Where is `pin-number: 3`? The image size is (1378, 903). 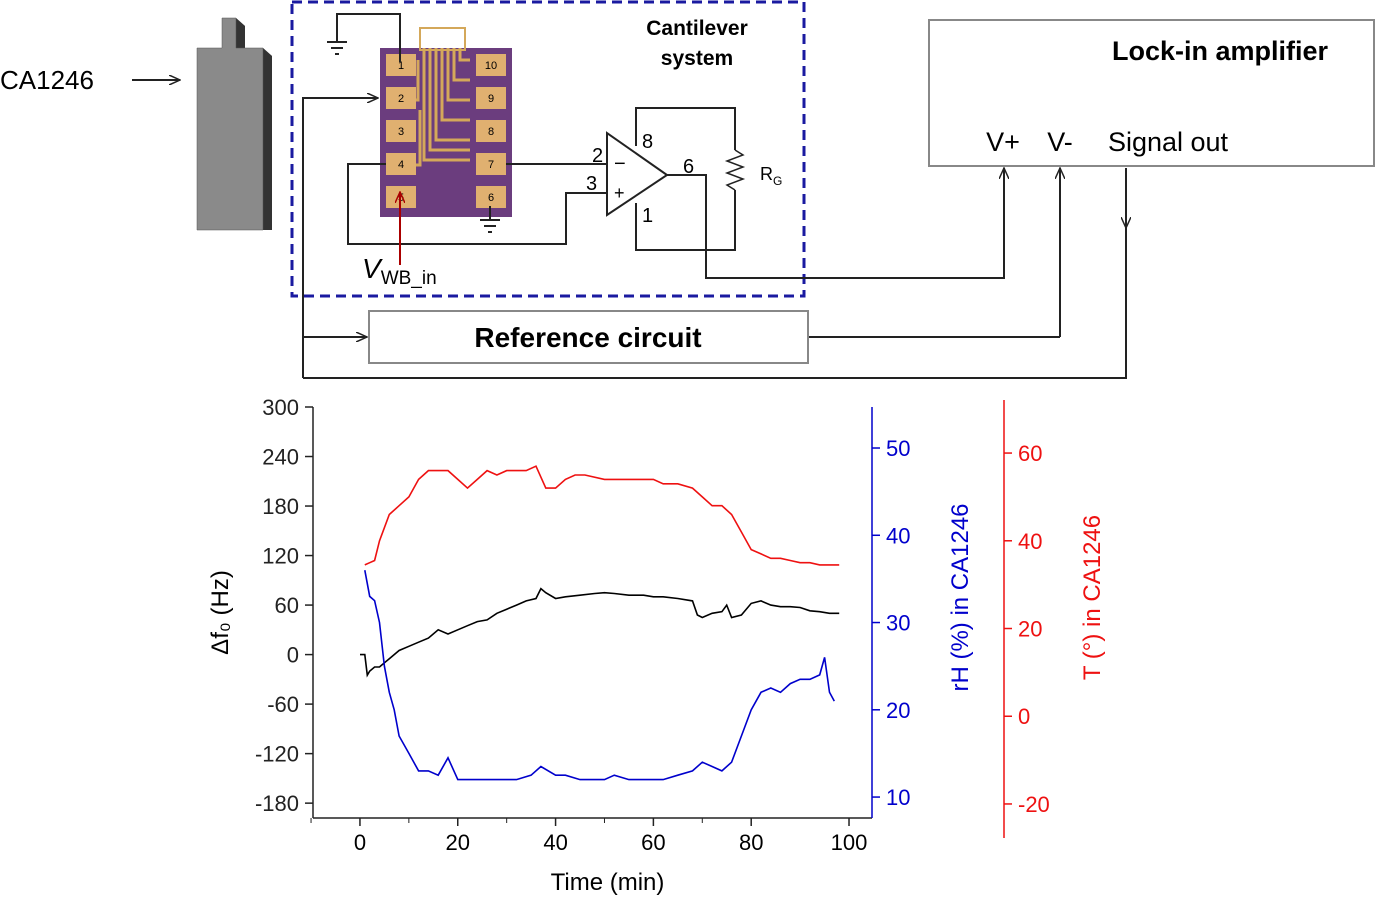 pin-number: 3 is located at coordinates (401, 132).